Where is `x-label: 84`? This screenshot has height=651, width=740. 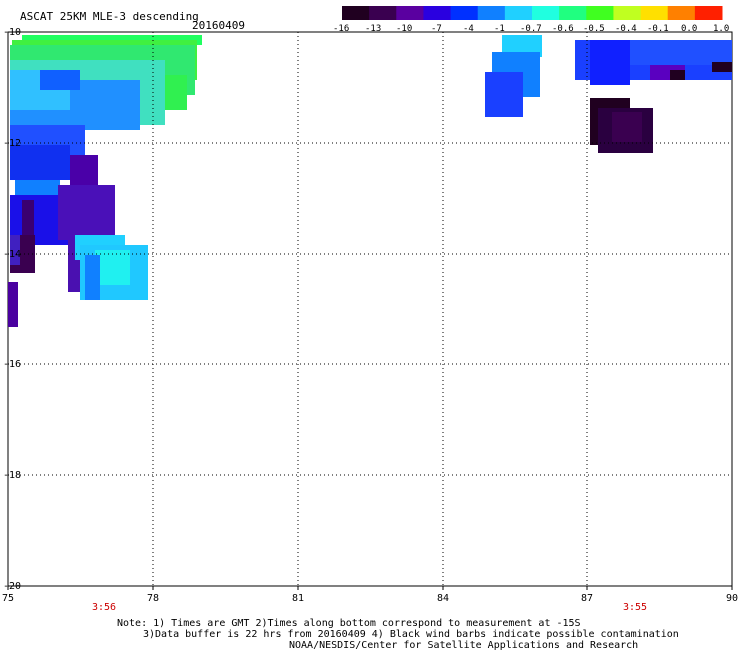
x-label: 84 is located at coordinates (443, 598).